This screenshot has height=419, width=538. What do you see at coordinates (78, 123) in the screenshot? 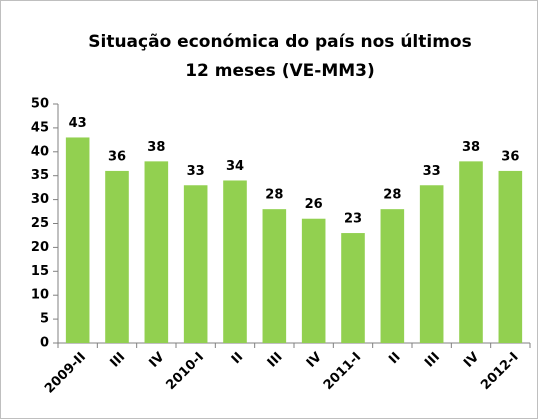
I see `data-label: 43` at bounding box center [78, 123].